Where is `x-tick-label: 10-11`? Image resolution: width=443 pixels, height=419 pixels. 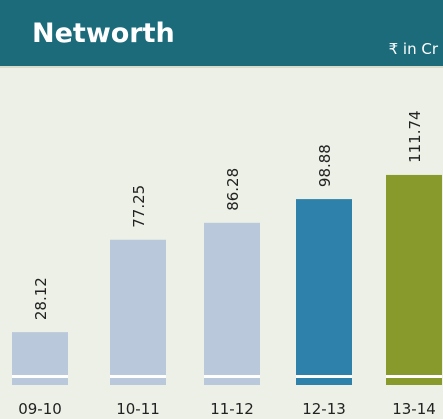
x-tick-label: 10-11 is located at coordinates (138, 409).